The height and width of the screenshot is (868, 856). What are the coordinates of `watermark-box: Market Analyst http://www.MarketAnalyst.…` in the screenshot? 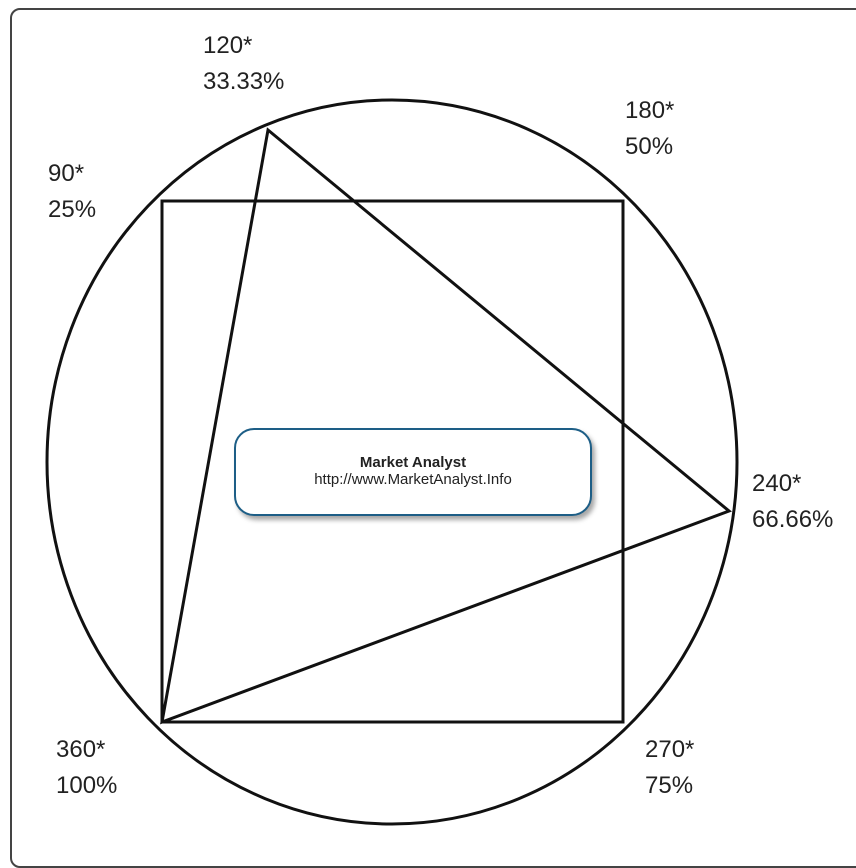 It's located at (413, 472).